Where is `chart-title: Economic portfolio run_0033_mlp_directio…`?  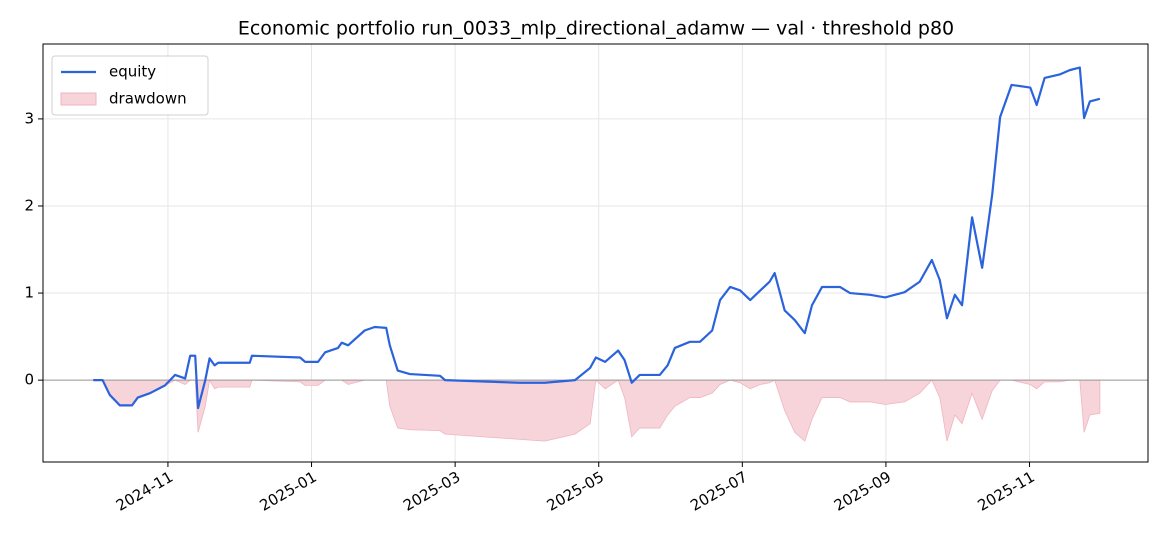 chart-title: Economic portfolio run_0033_mlp_directio… is located at coordinates (596, 29).